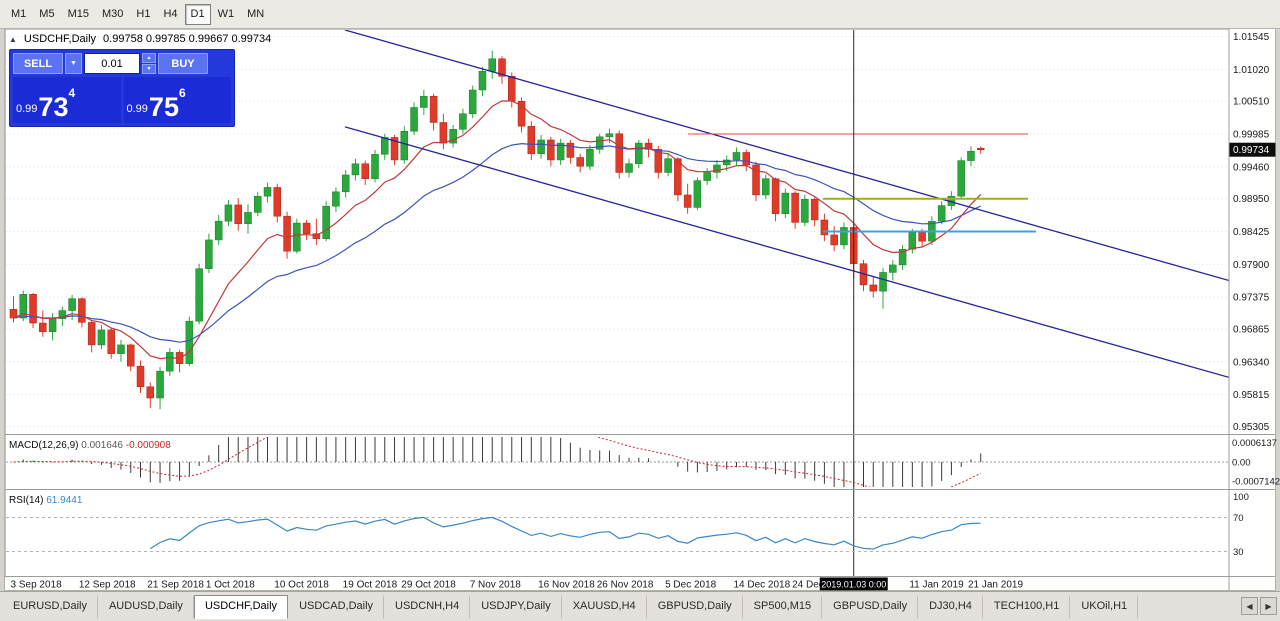  Describe the element at coordinates (72, 93) in the screenshot. I see `sell-price-sup: 4` at that location.